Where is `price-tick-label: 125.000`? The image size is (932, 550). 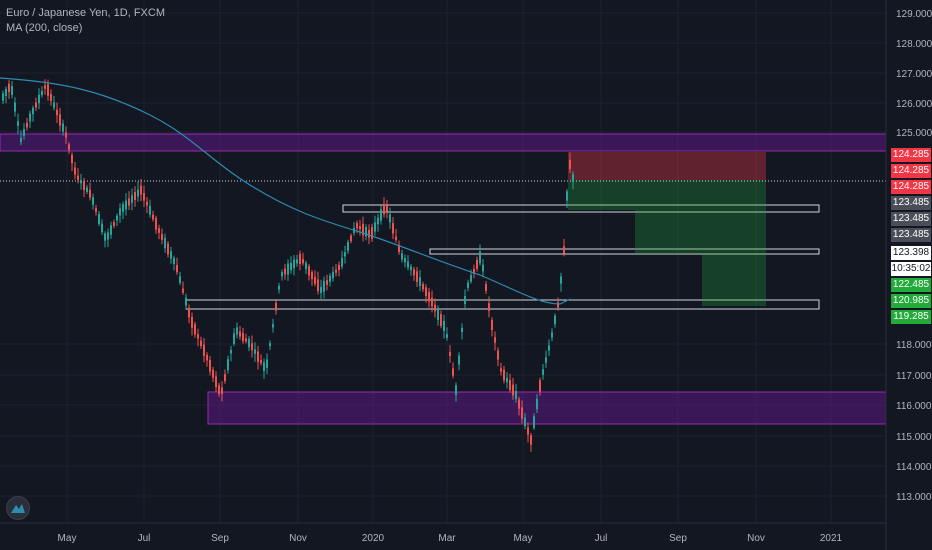
price-tick-label: 125.000 is located at coordinates (914, 133).